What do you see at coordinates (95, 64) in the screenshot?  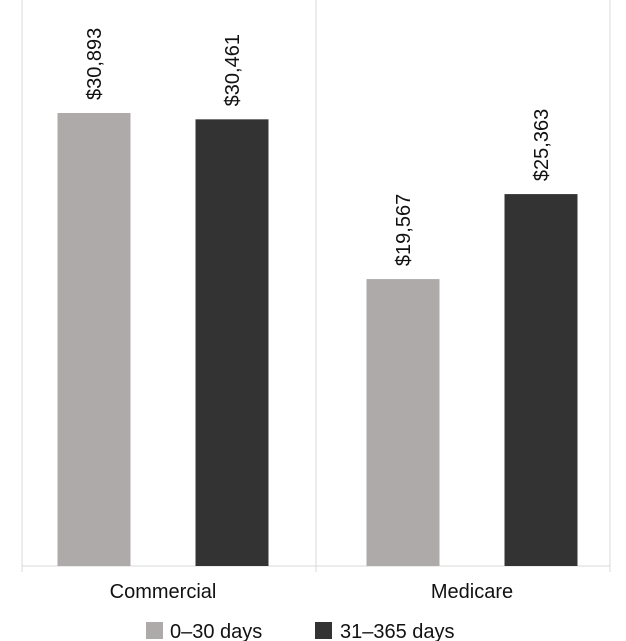 I see `data-label-commercial-series-1: $30,893` at bounding box center [95, 64].